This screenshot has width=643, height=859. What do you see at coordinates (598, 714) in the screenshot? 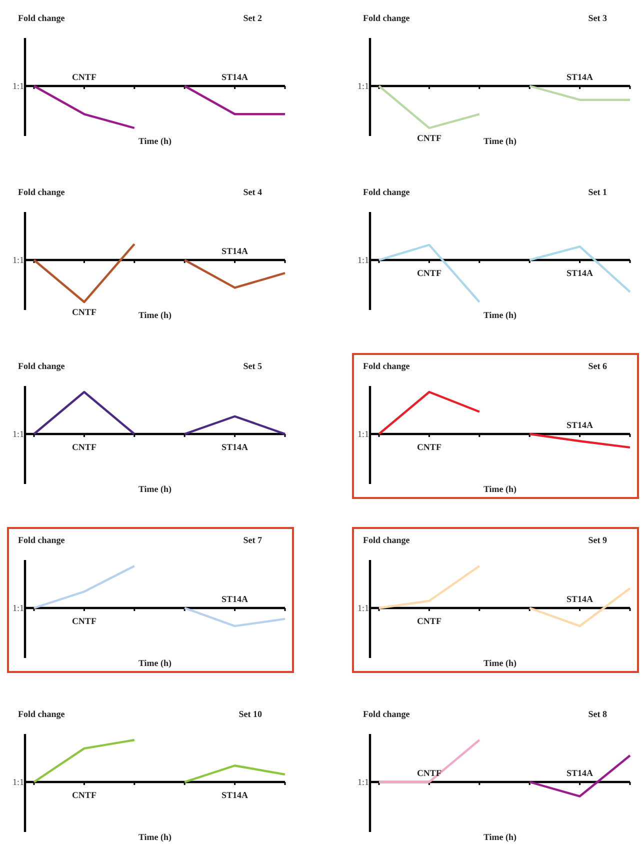
I see `chart-title: Set 8` at bounding box center [598, 714].